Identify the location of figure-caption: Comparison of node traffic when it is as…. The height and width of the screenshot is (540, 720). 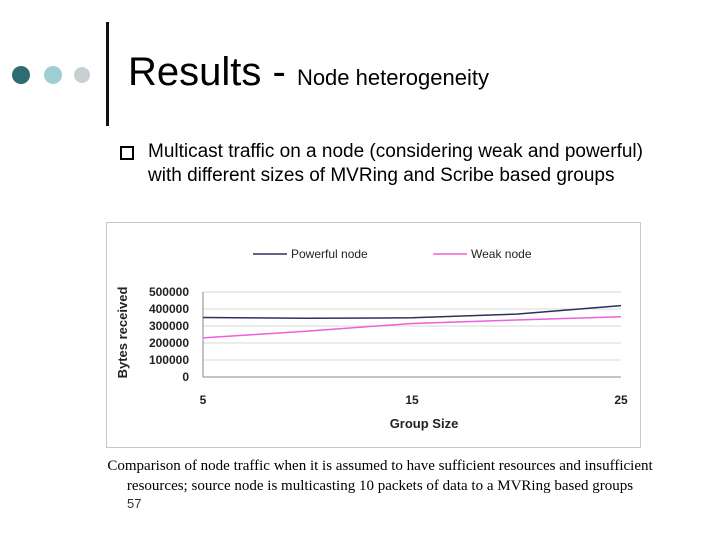
(380, 476).